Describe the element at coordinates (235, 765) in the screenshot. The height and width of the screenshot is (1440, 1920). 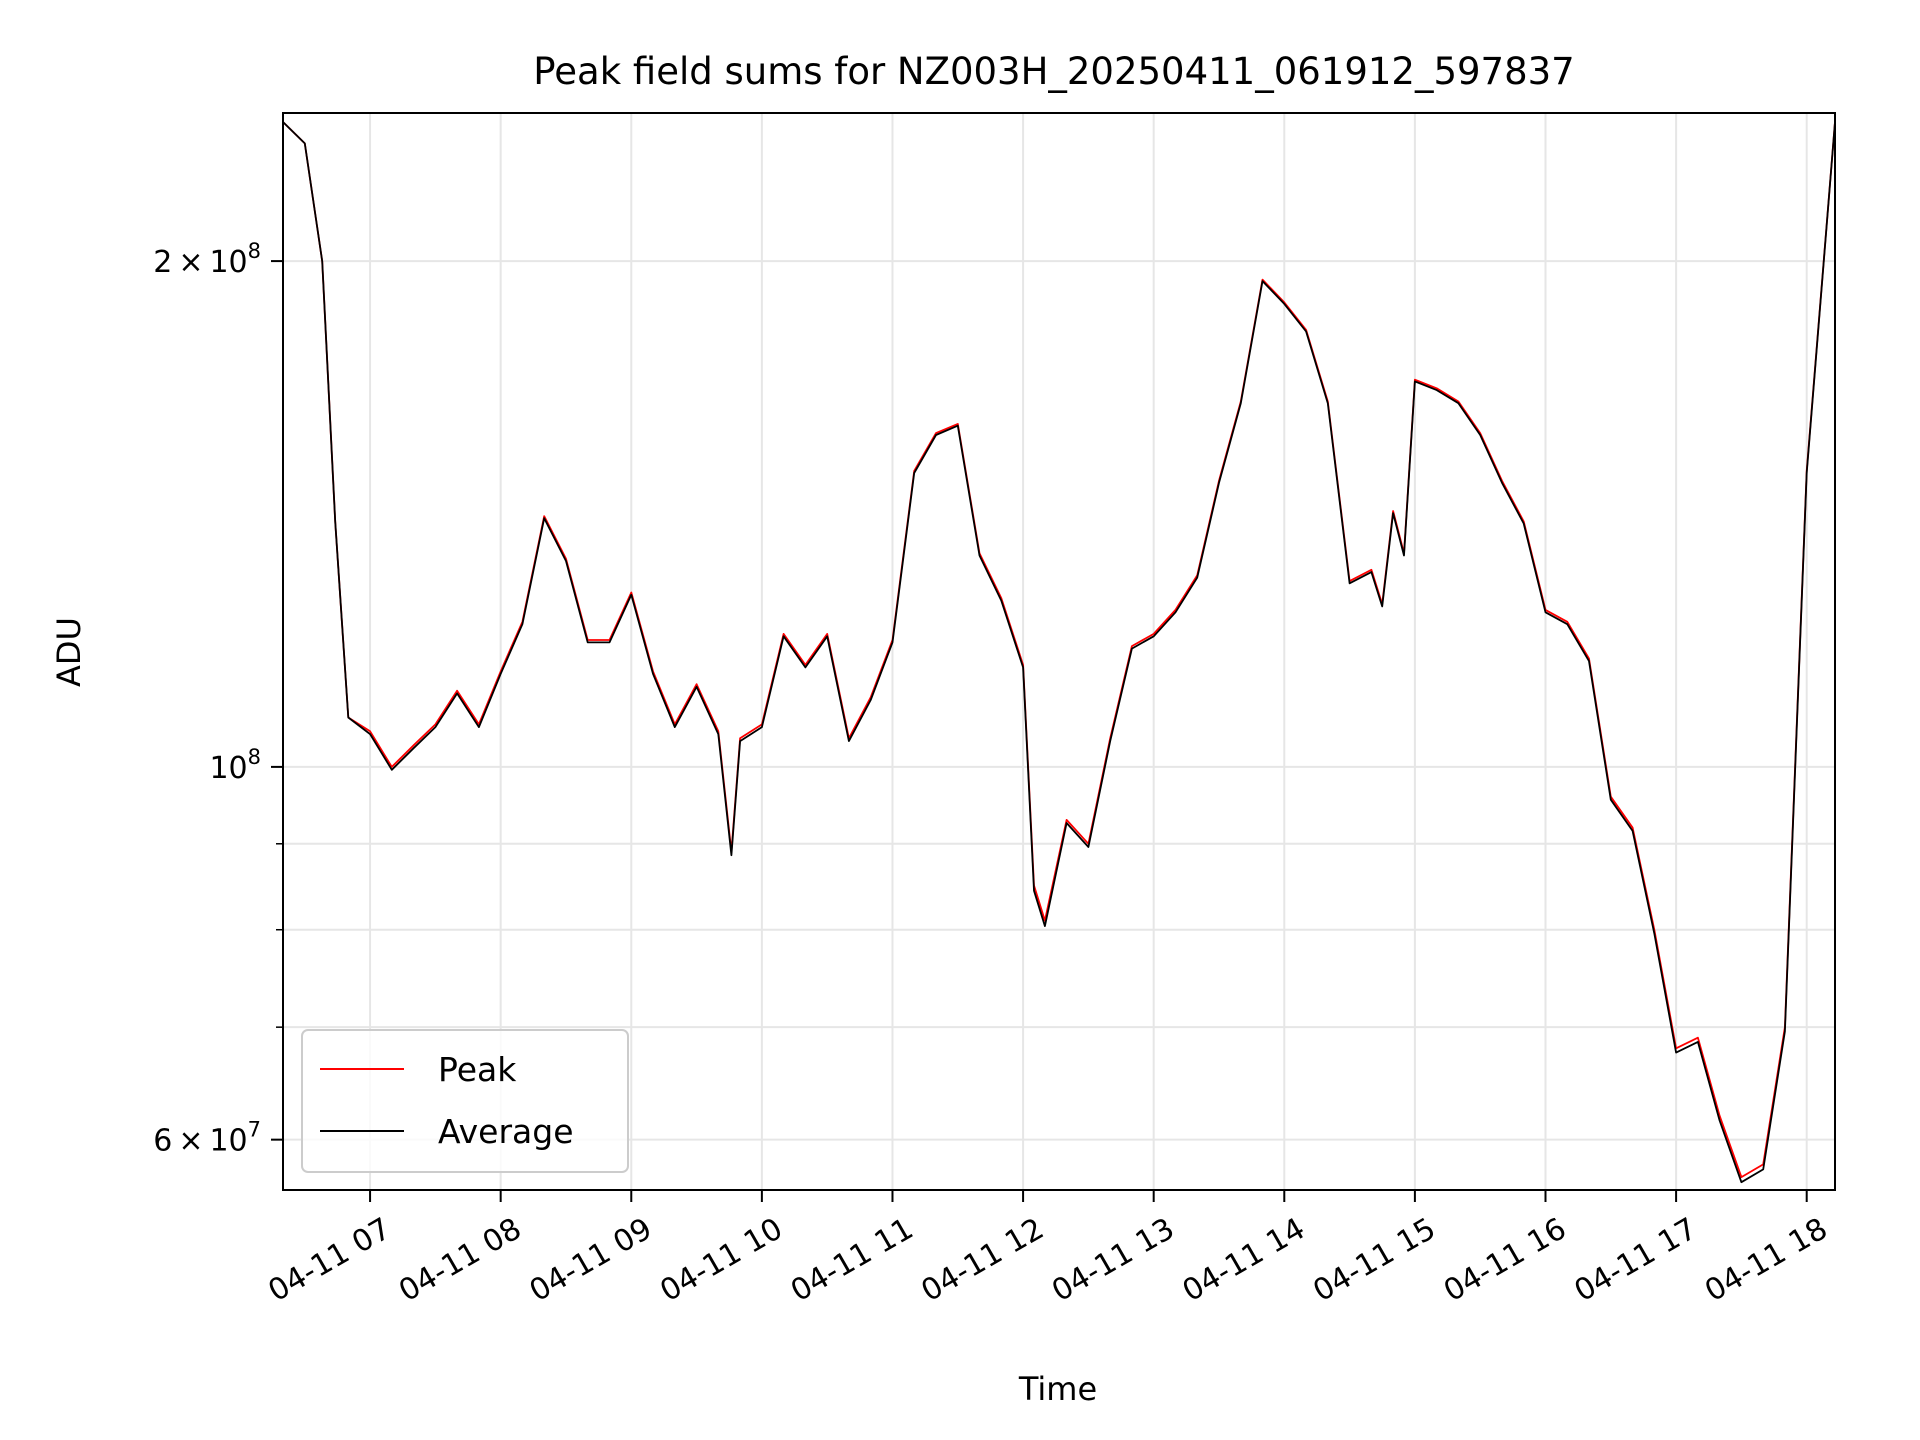
I see `y-tick-label: 108` at that location.